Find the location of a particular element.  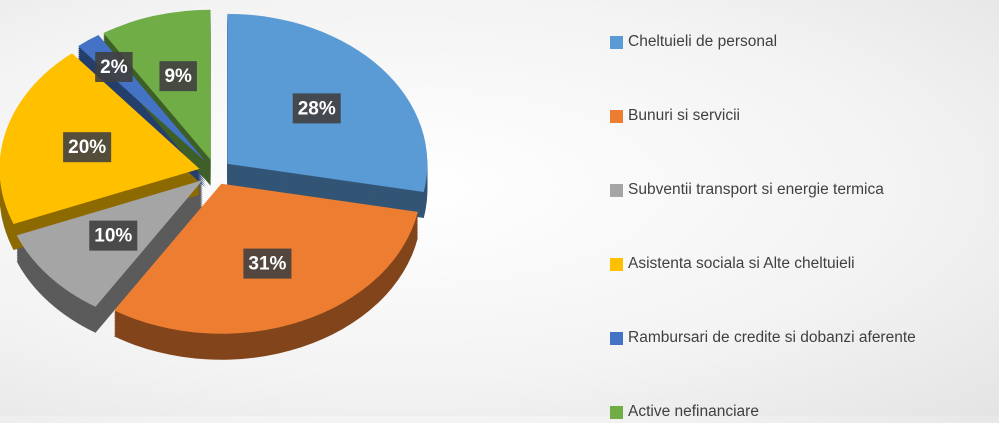

slice is located at coordinates (157, 84).